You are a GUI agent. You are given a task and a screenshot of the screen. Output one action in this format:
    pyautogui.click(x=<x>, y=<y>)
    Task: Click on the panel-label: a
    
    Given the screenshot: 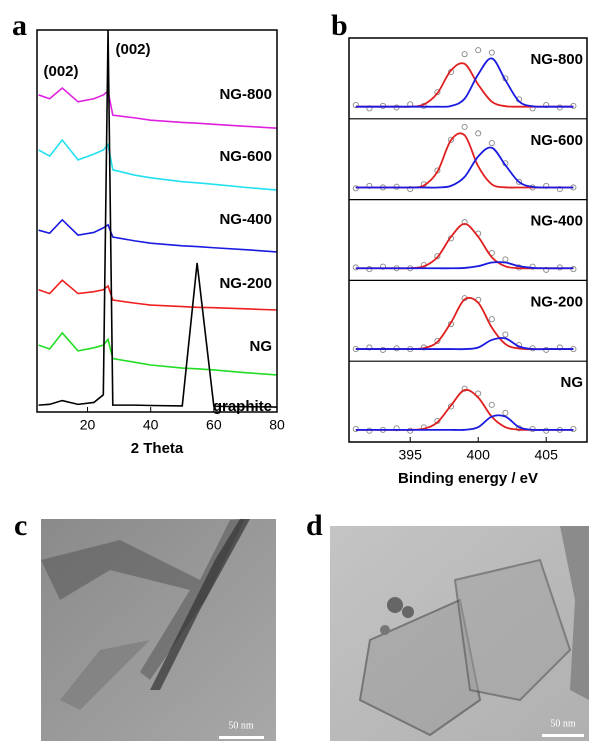 What is the action you would take?
    pyautogui.click(x=19, y=25)
    